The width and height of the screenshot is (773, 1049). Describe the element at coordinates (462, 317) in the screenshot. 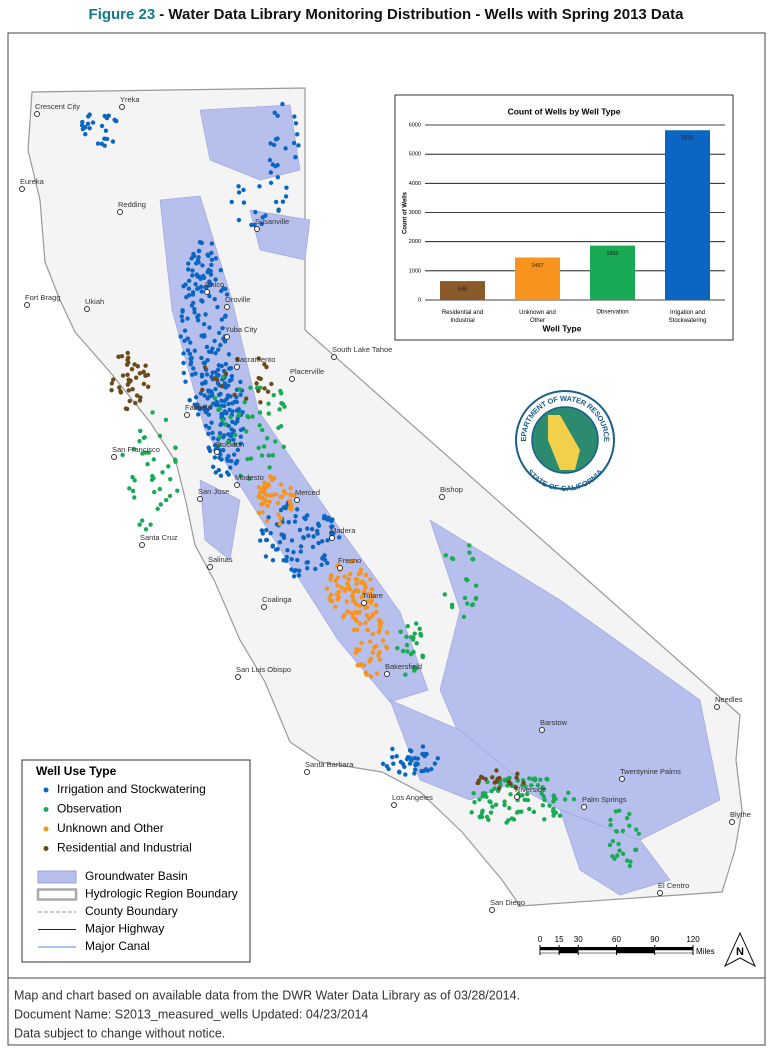

I see `x-tick-label: Residential and Industrial` at that location.